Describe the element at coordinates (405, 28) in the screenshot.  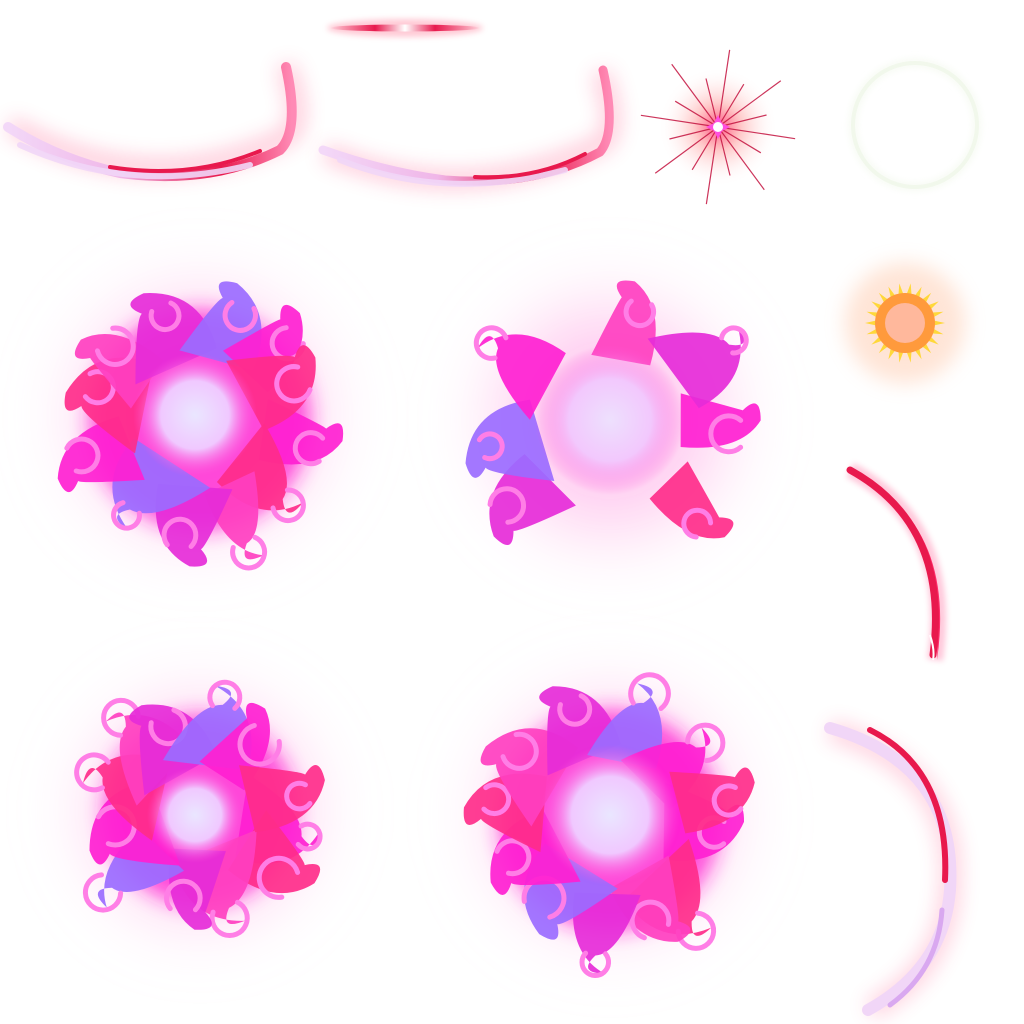
I see `light-streak-icon` at that location.